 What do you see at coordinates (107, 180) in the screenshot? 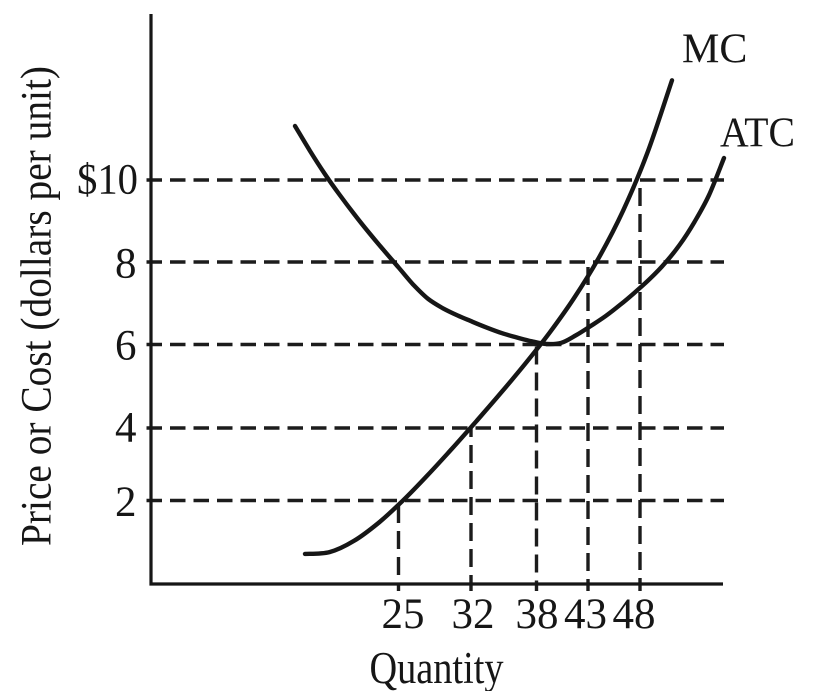
I see `svg-text: $10` at bounding box center [107, 180].